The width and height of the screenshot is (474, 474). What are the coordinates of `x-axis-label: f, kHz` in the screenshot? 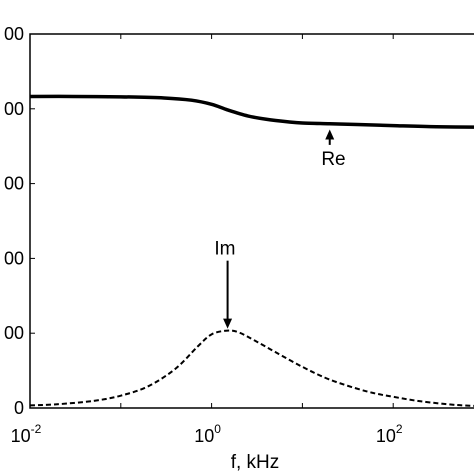 It's located at (255, 462).